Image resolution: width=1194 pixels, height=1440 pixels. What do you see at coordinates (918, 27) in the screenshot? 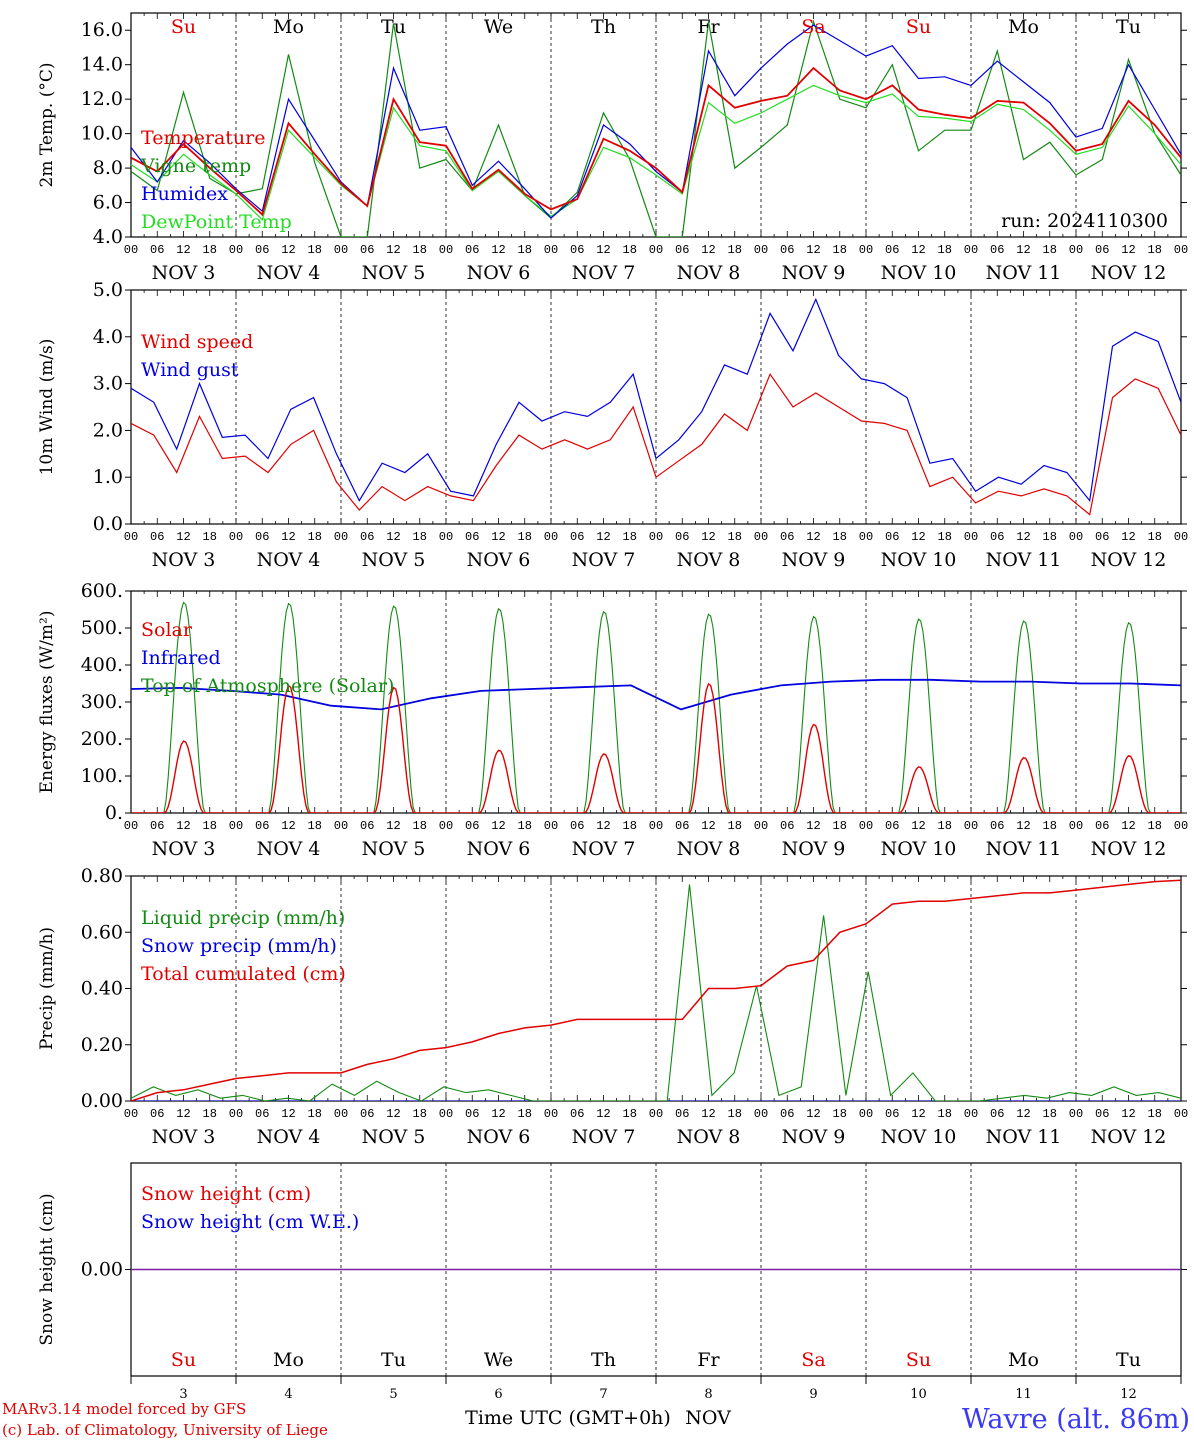
I see `weekday-label: Su` at bounding box center [918, 27].